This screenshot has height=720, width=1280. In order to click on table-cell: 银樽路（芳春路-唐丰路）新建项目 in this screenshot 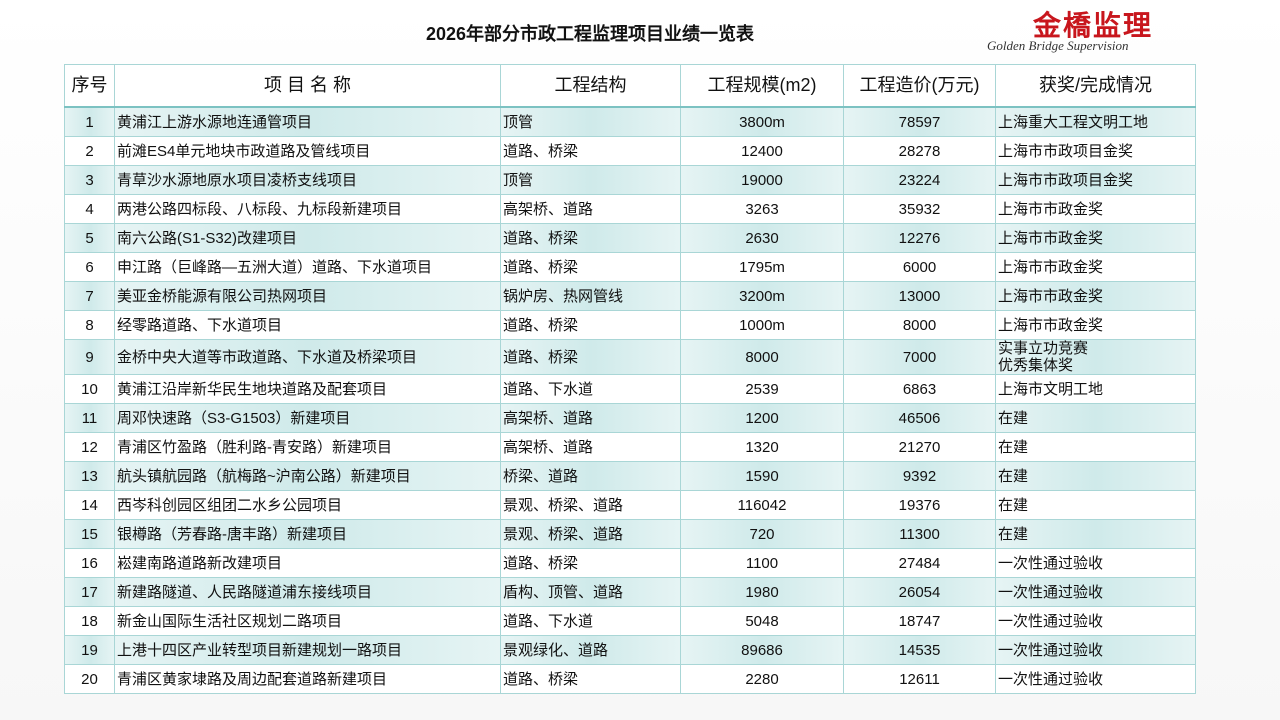, I will do `click(307, 534)`.